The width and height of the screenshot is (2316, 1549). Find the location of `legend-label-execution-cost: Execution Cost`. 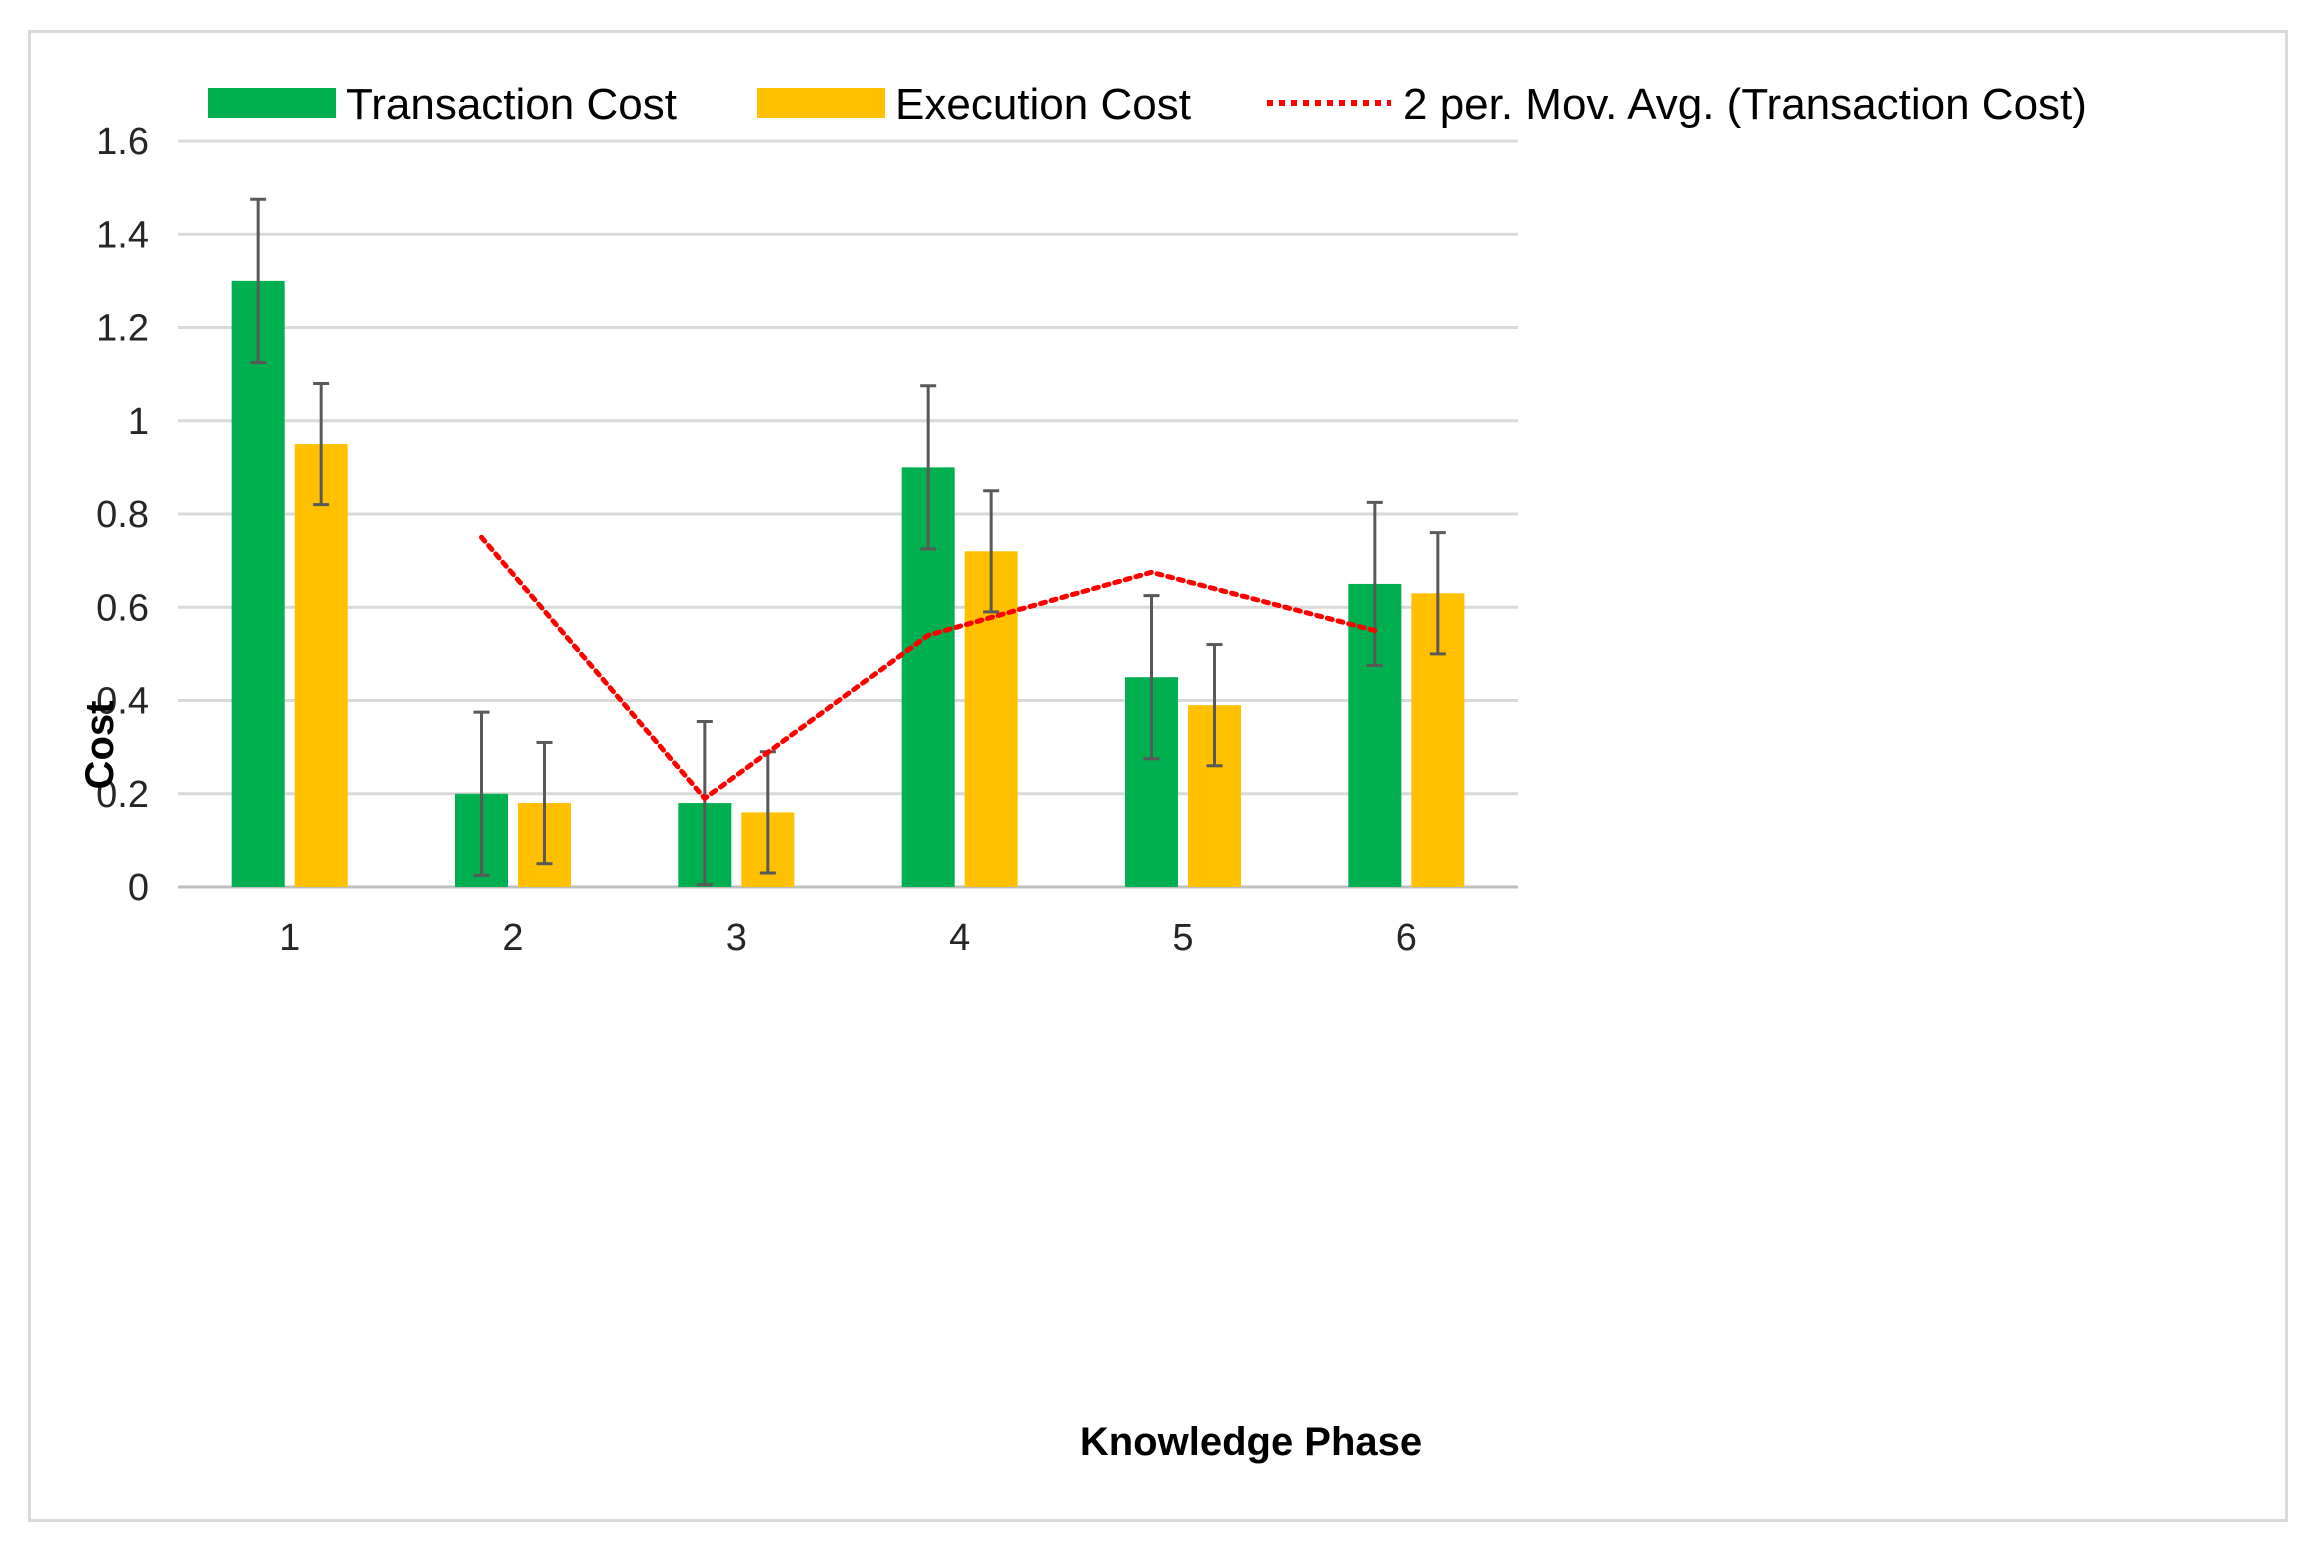

legend-label-execution-cost: Execution Cost is located at coordinates (1043, 104).